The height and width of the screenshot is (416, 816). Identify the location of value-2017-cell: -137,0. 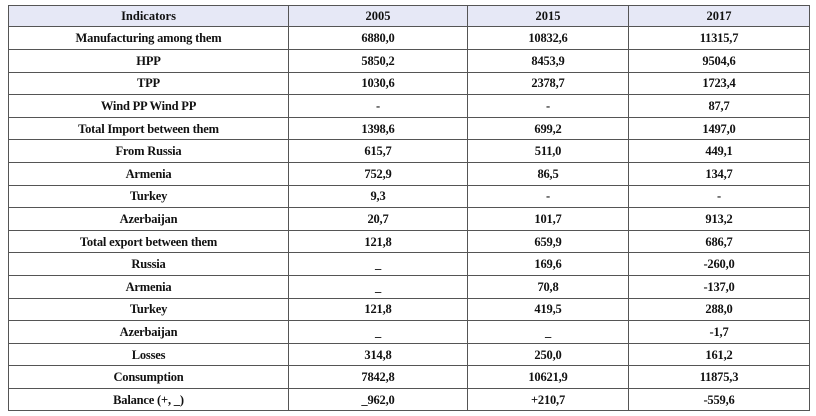
(719, 286).